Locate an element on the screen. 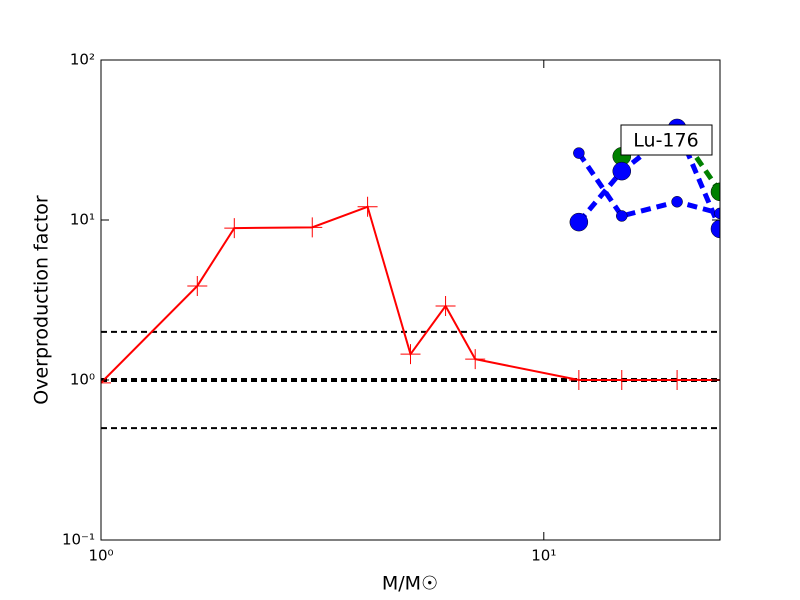 The image size is (800, 600). y-tick-label: 10⁻¹ is located at coordinates (78, 540).